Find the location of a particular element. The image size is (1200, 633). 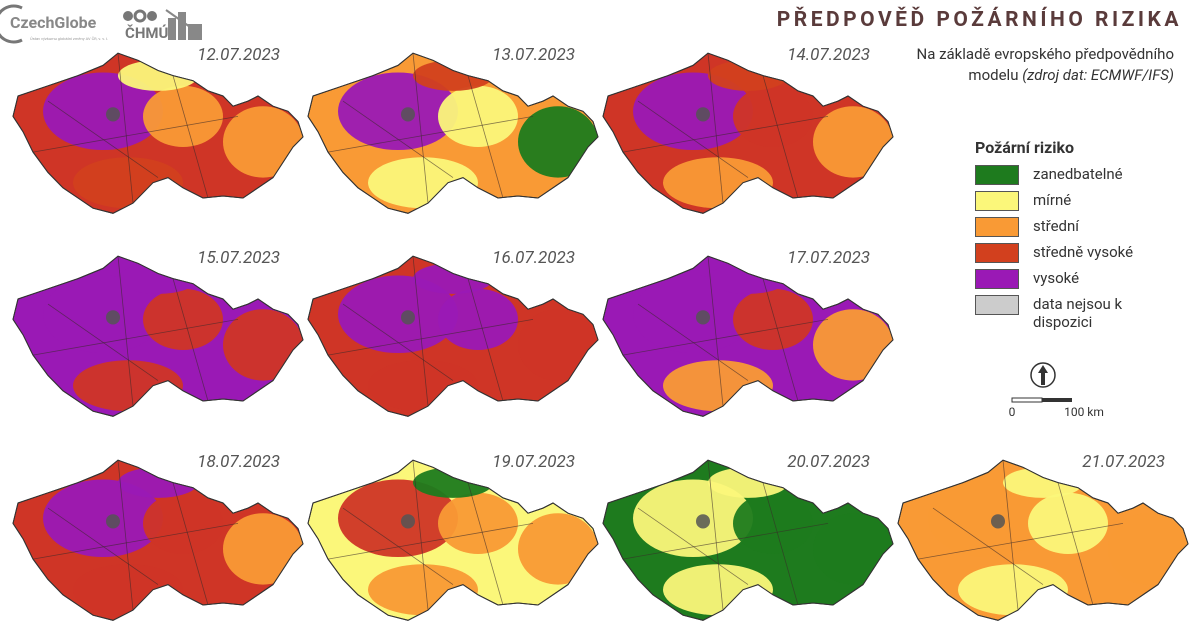

legend-item: data nejsou k dispozici is located at coordinates (1059, 313).